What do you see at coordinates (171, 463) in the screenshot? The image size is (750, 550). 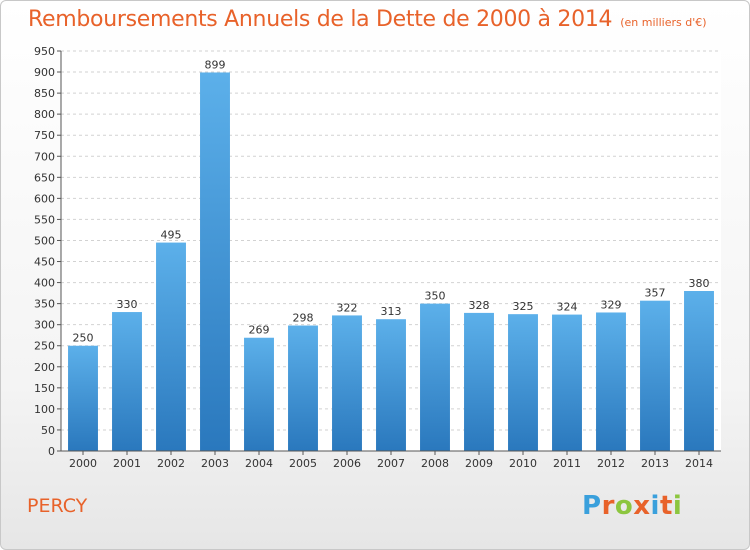 I see `x-tick-label: 2002` at bounding box center [171, 463].